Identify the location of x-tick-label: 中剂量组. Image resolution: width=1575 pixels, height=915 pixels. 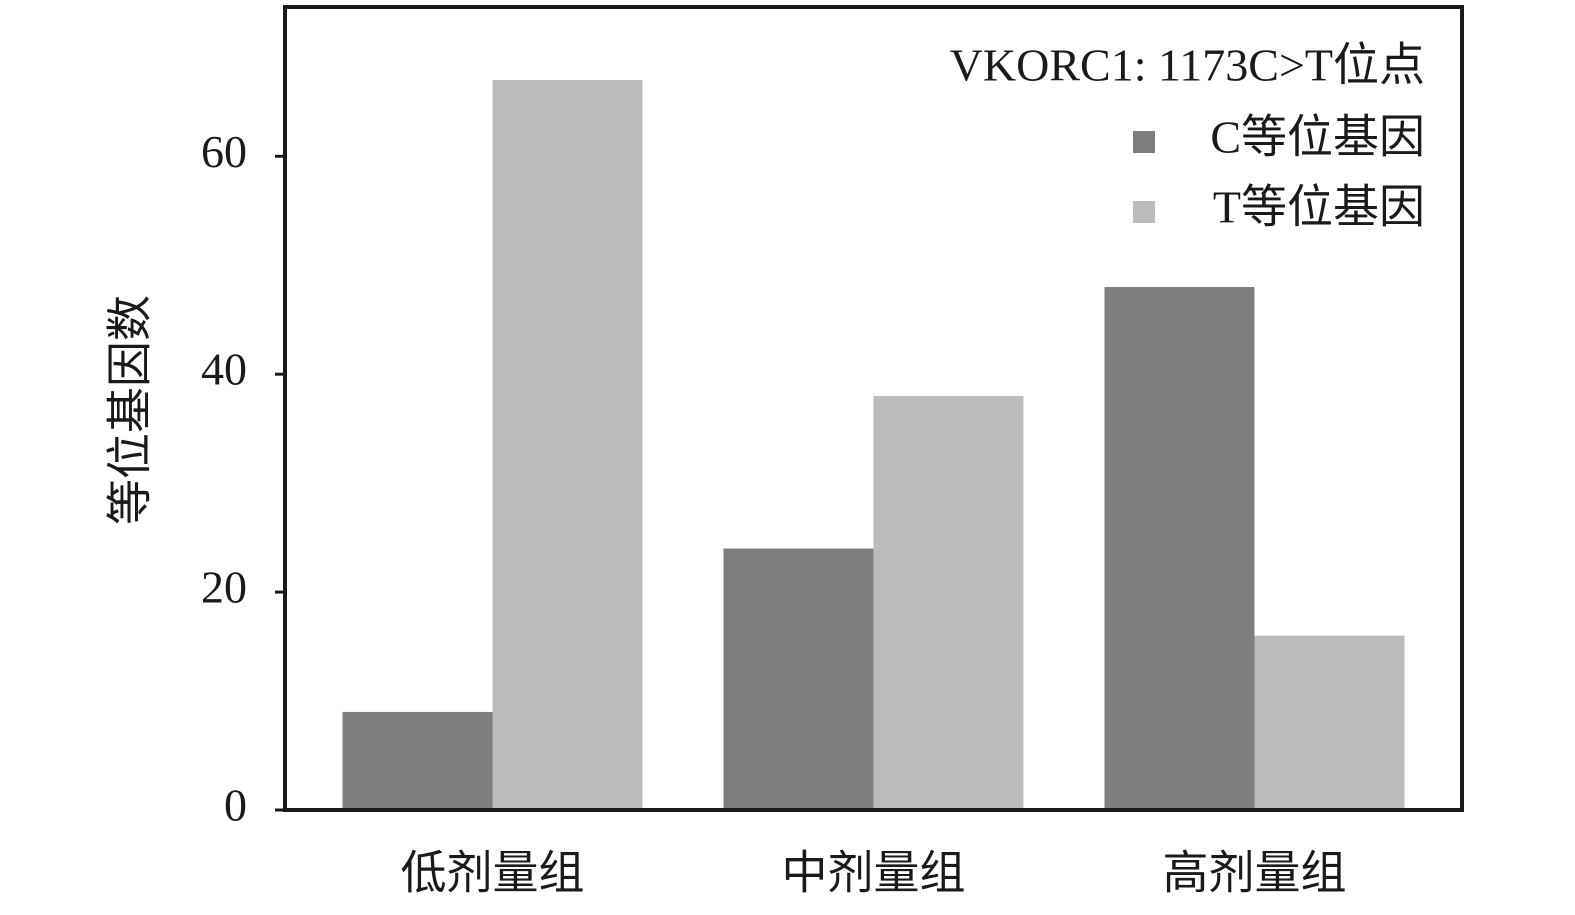
(874, 873).